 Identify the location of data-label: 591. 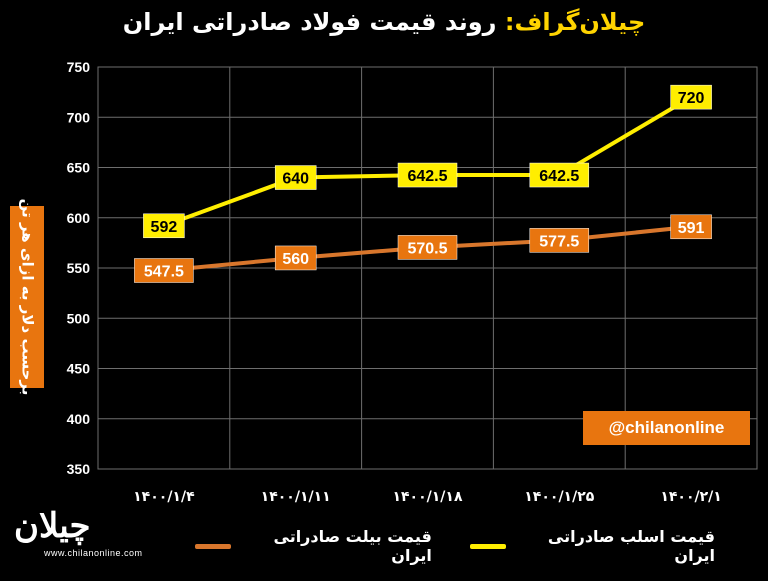
(691, 228).